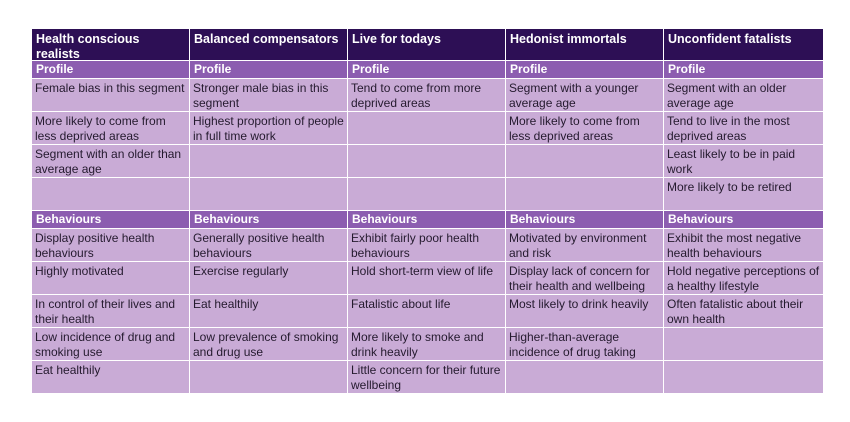 The width and height of the screenshot is (850, 422). Describe the element at coordinates (426, 245) in the screenshot. I see `behaviour-cell: Exhibit fairly poor health behaviours` at that location.